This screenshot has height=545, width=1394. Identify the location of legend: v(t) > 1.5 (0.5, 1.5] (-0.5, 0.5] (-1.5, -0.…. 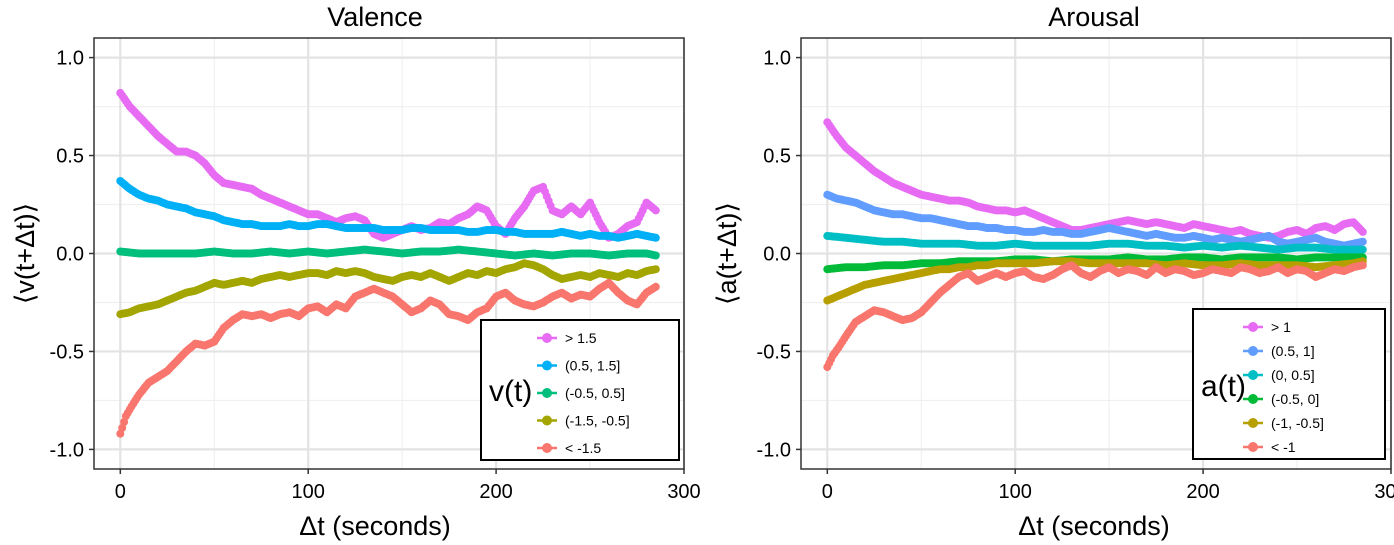
(580, 390).